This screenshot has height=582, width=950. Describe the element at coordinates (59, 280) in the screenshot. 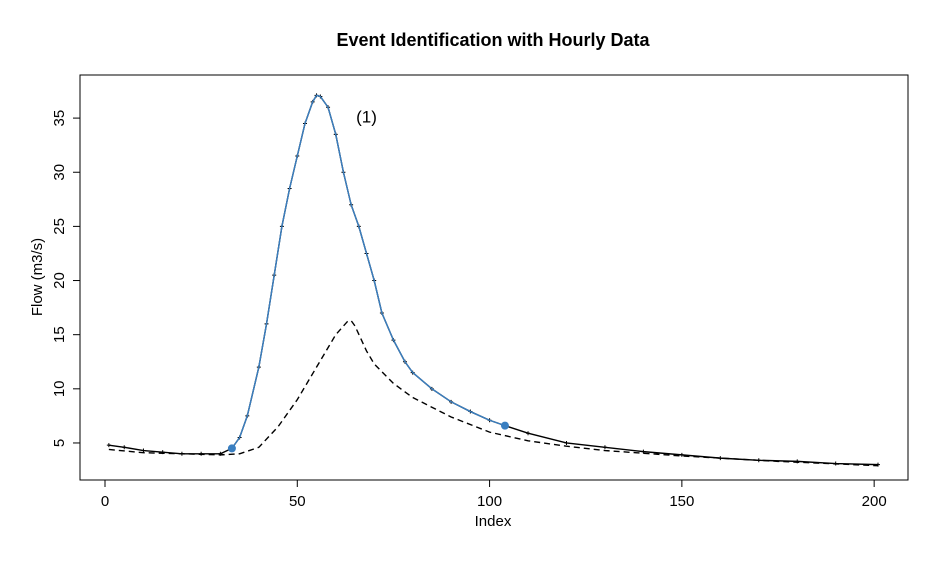

I see `y-tick-label: 20` at that location.